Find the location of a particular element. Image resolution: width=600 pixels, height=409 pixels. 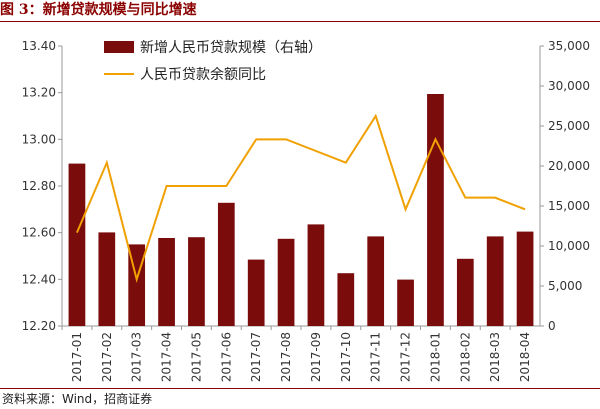

right-tick-label: 15,000 is located at coordinates (569, 206).